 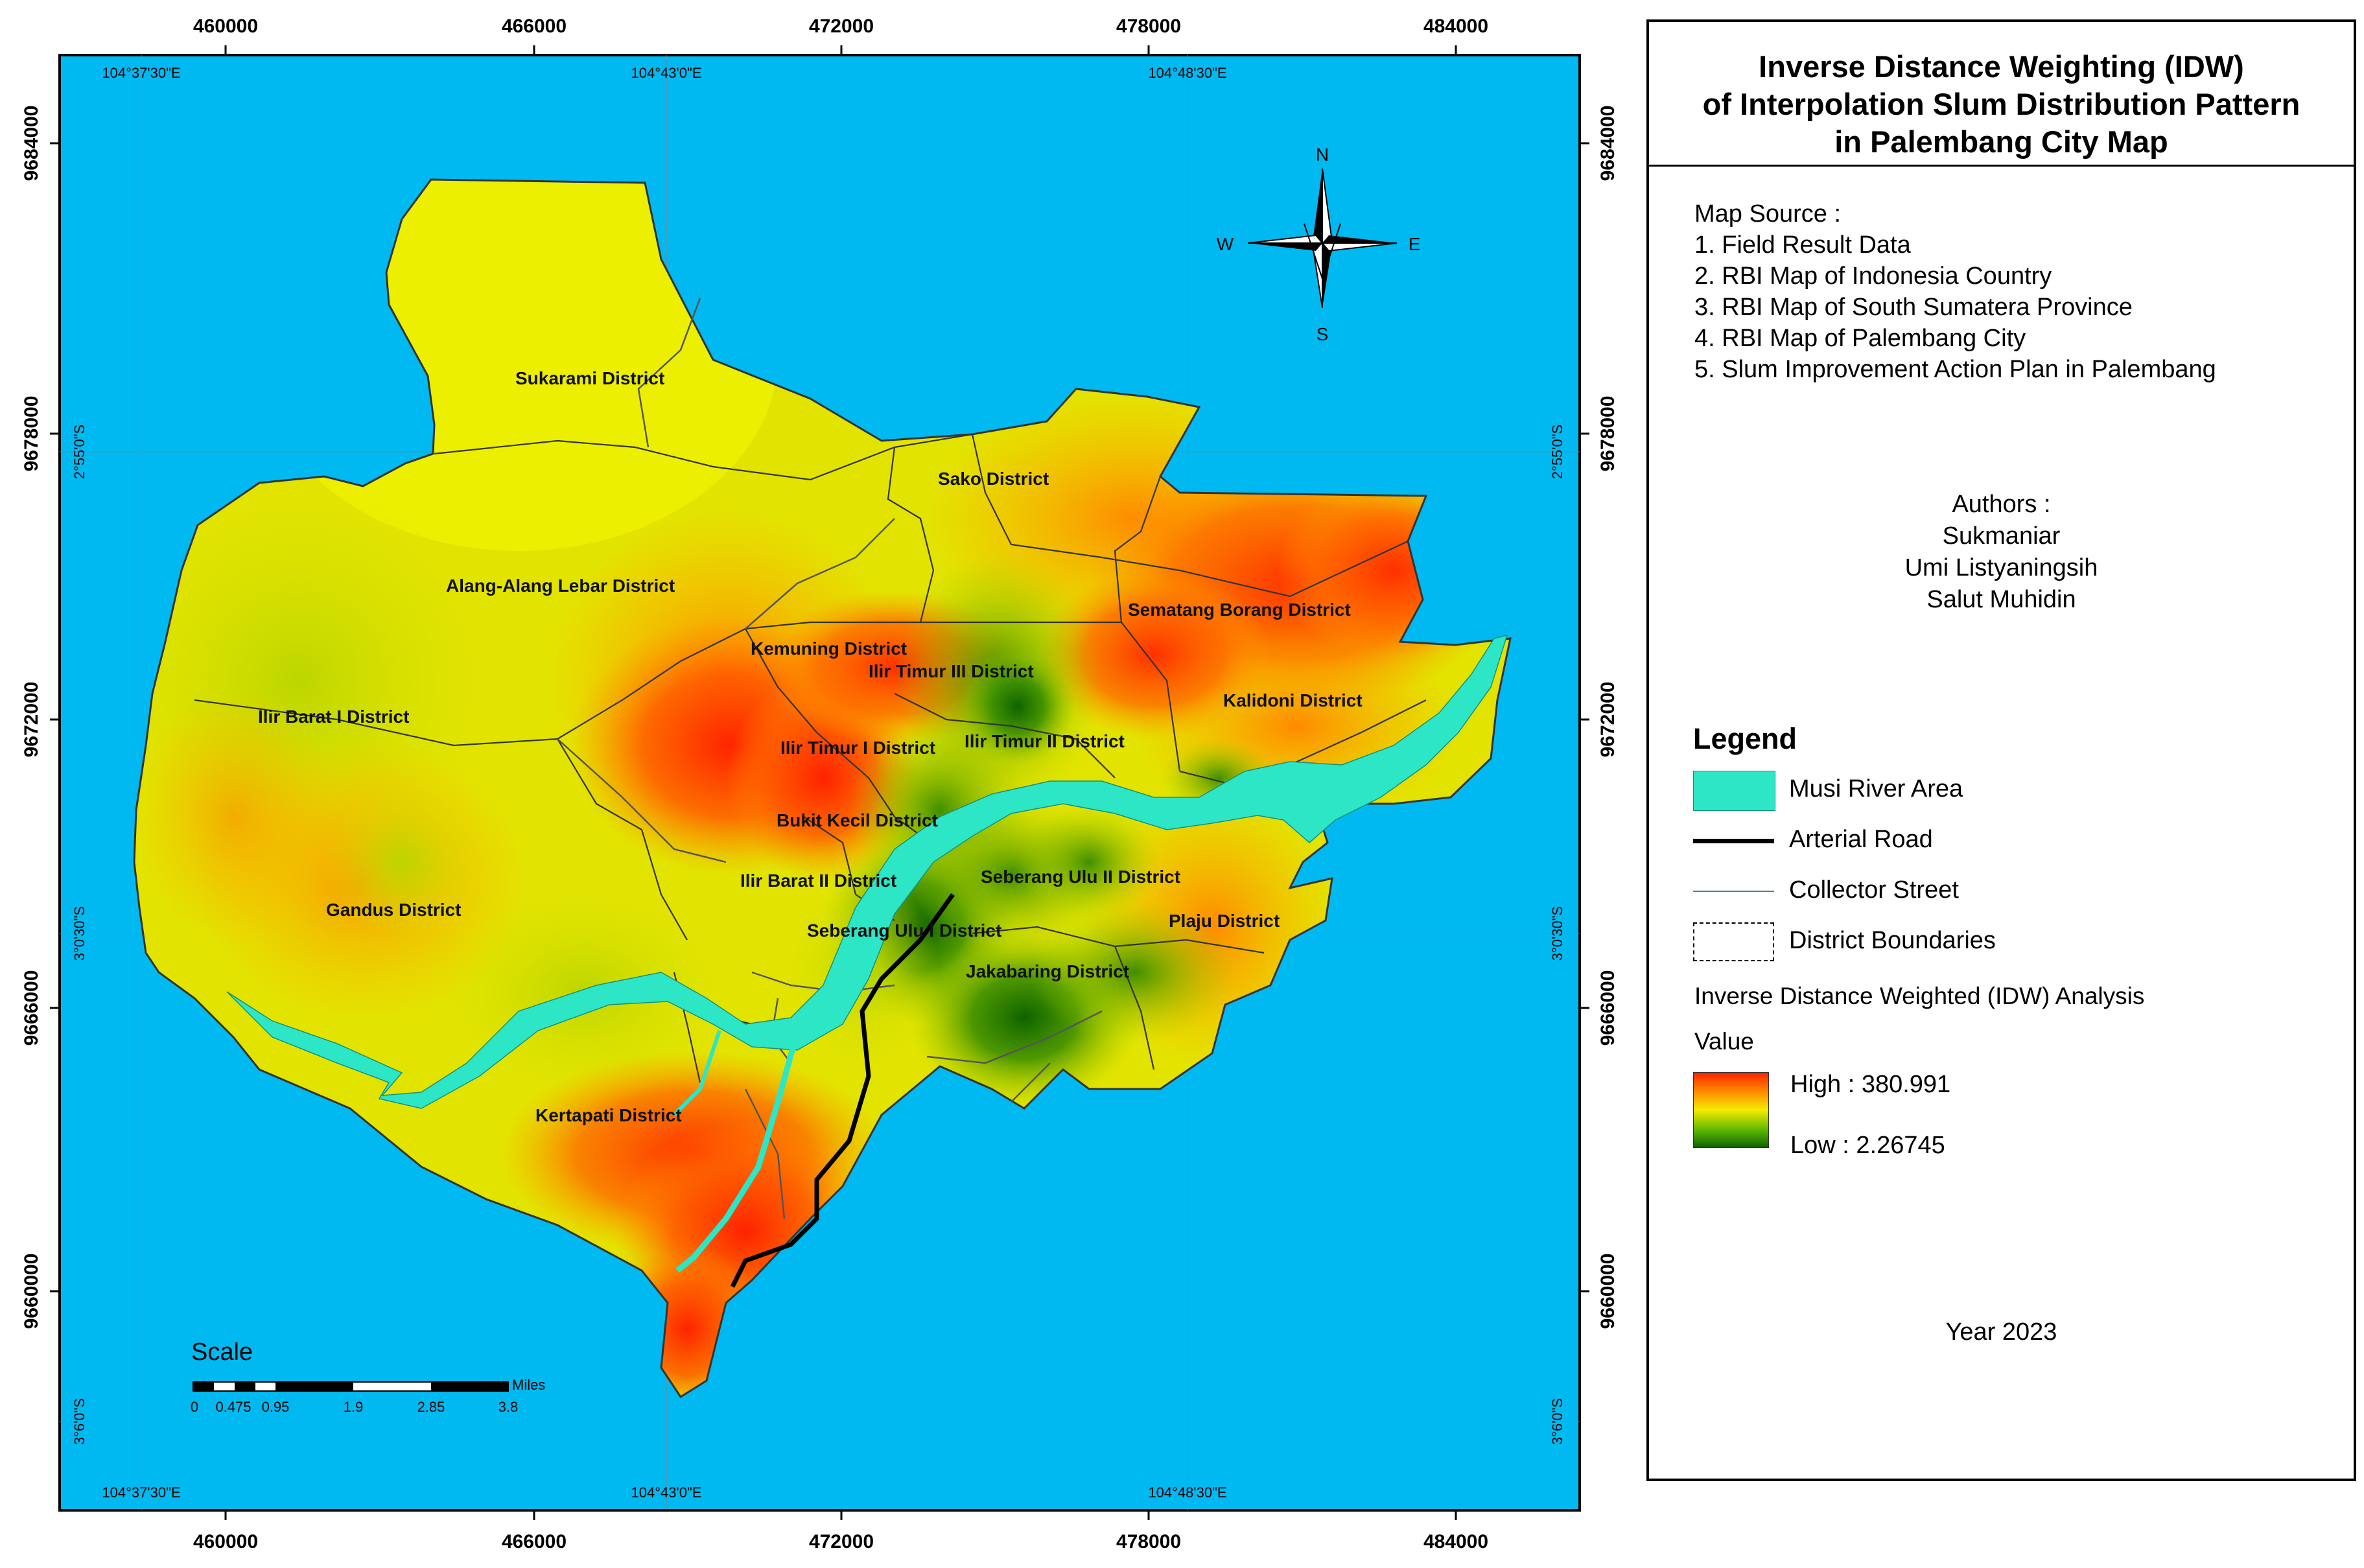 I want to click on river-branch, so click(x=736, y=1157).